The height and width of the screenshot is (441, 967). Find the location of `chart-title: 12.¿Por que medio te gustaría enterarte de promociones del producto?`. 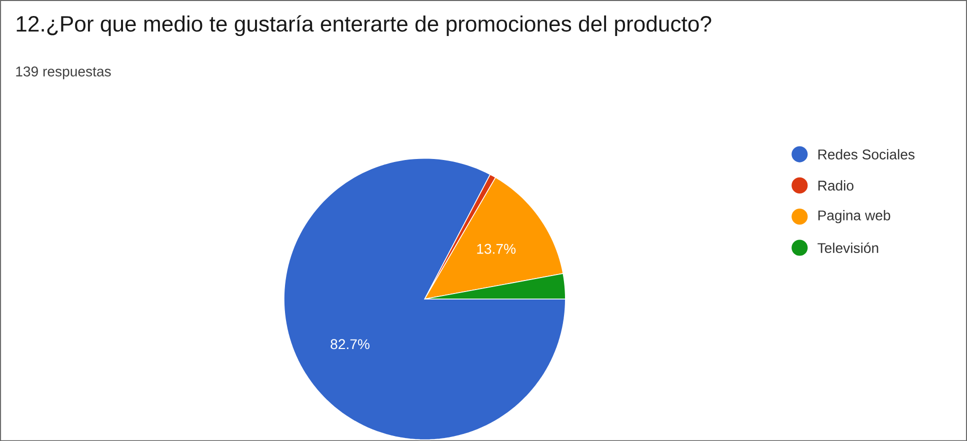

chart-title: 12.¿Por que medio te gustaría enterarte de promociones del producto? is located at coordinates (364, 25).